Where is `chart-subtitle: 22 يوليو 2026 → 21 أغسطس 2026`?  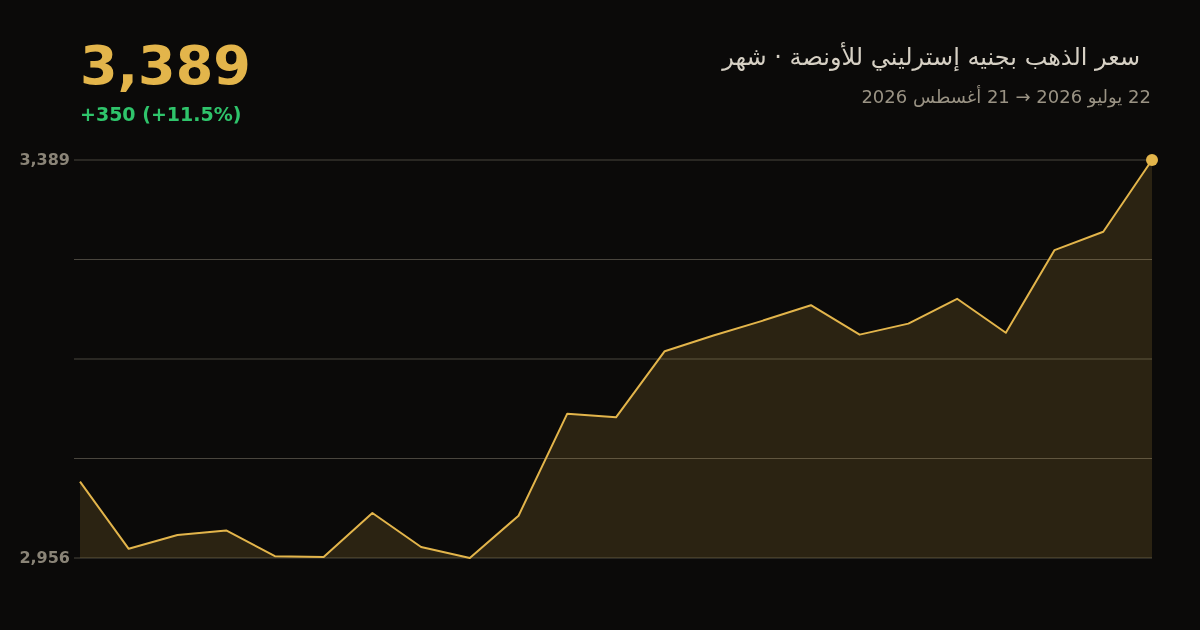
chart-subtitle: 22 يوليو 2026 → 21 أغسطس 2026 is located at coordinates (1006, 96).